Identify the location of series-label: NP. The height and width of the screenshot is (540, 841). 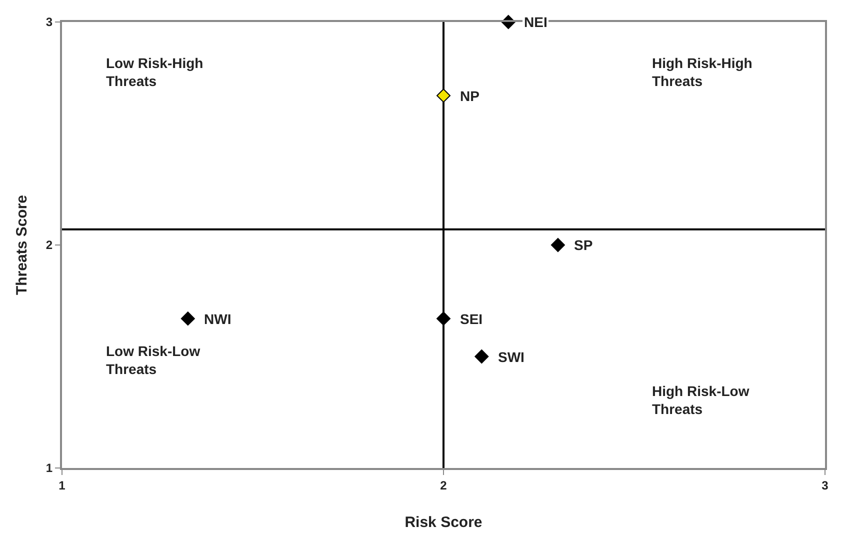
(470, 96).